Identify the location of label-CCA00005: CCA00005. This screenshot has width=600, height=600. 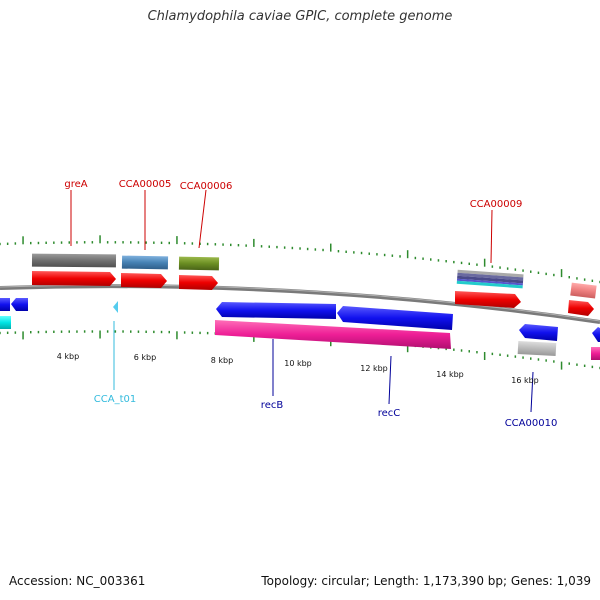
(145, 184).